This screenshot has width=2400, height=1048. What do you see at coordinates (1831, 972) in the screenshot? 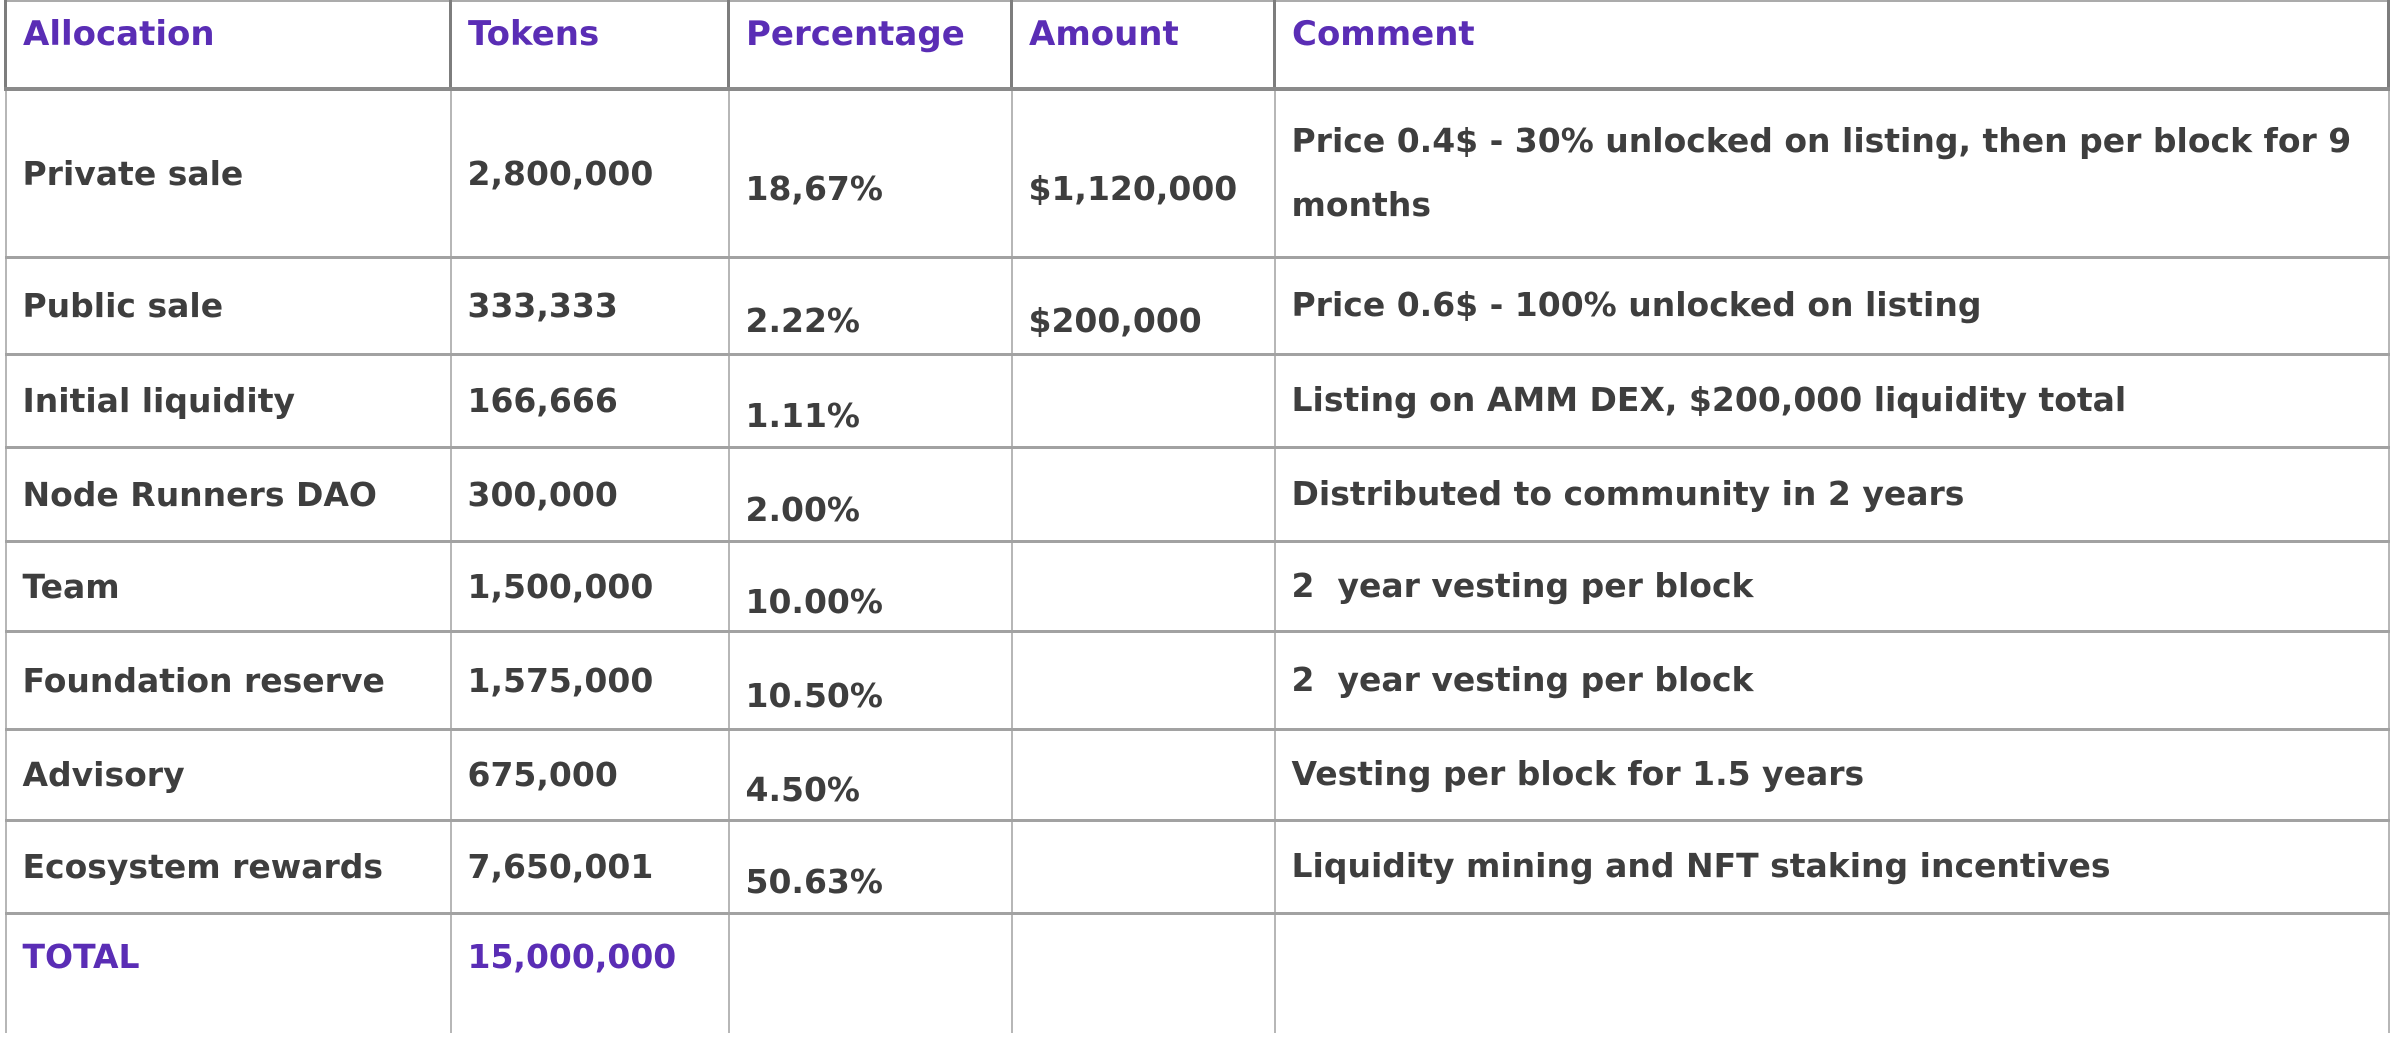
I see `cell-total-comment` at bounding box center [1831, 972].